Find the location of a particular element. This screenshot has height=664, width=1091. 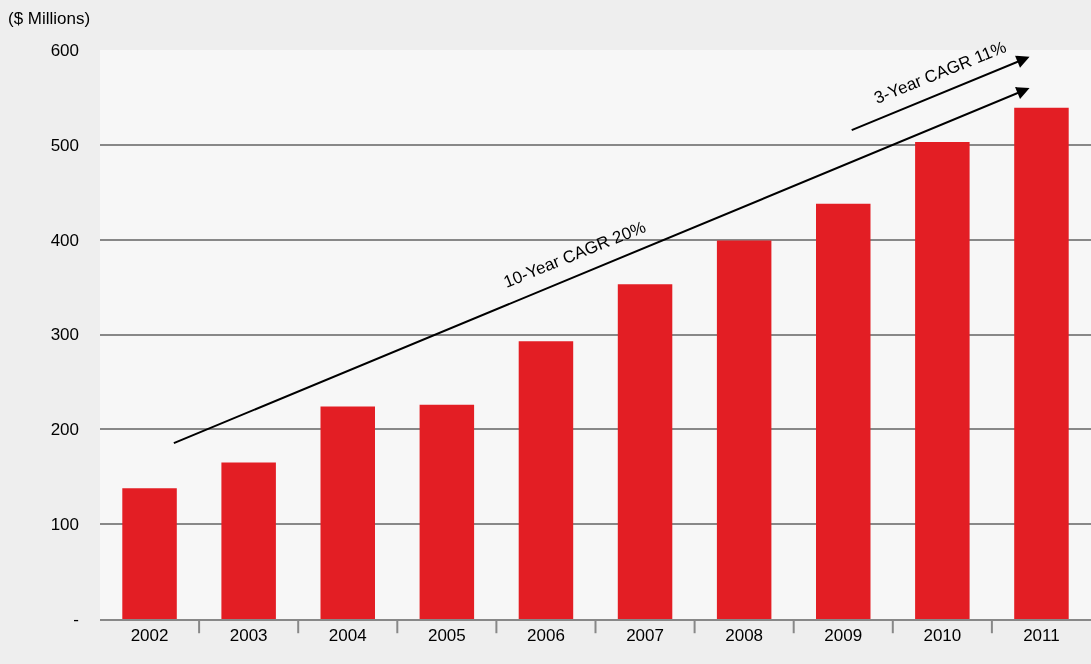

y-tick-label: 200 is located at coordinates (64, 430).